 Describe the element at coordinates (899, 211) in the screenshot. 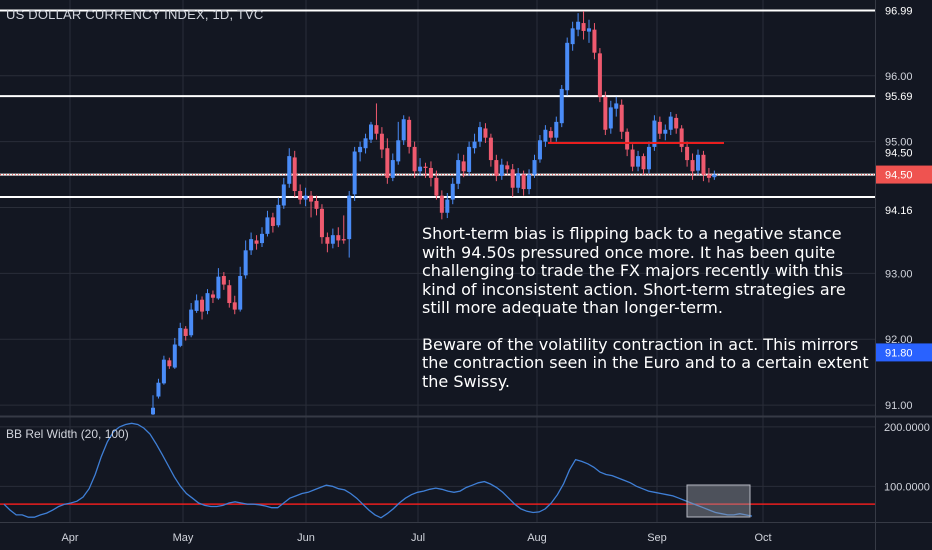

I see `level-label: 94.16` at that location.